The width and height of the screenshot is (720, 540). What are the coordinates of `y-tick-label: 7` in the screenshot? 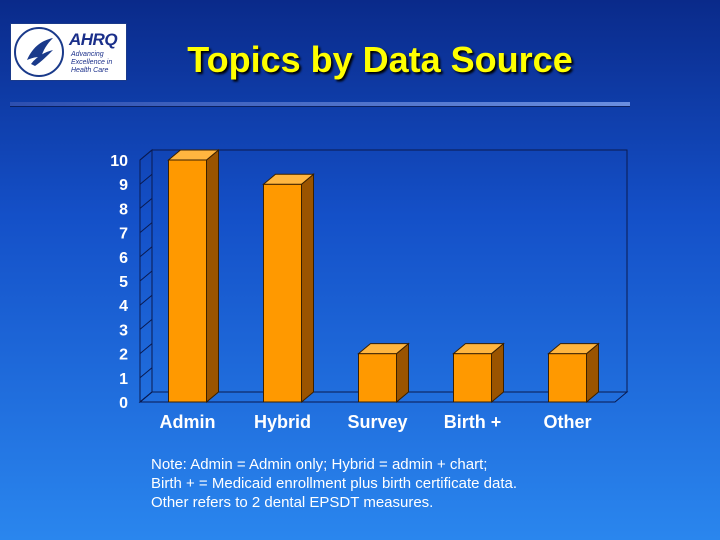 It's located at (123, 234).